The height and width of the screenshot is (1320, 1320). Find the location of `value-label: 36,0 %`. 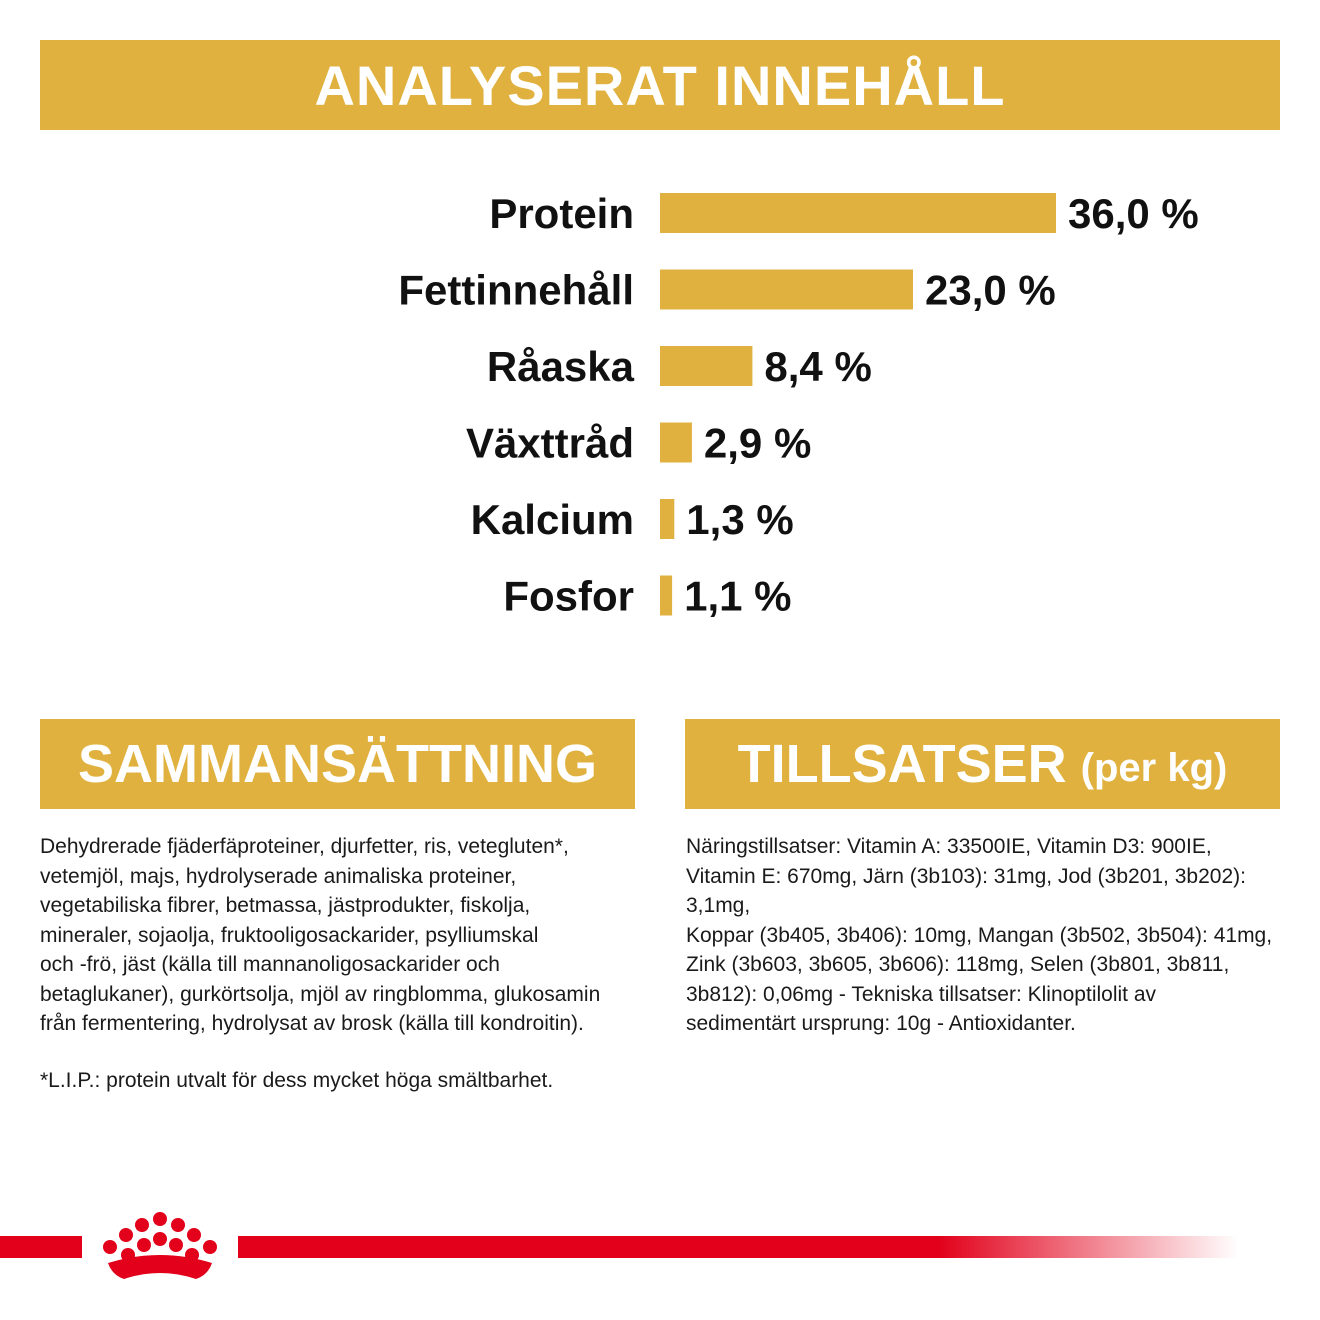

value-label: 36,0 % is located at coordinates (1133, 213).